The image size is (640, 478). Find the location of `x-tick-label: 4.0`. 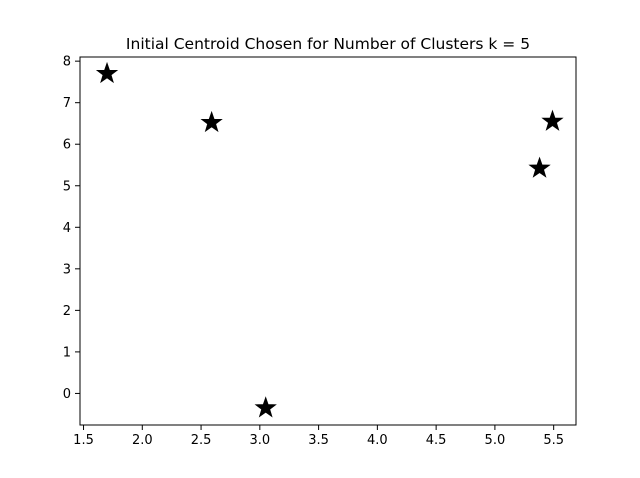

x-tick-label: 4.0 is located at coordinates (377, 440).